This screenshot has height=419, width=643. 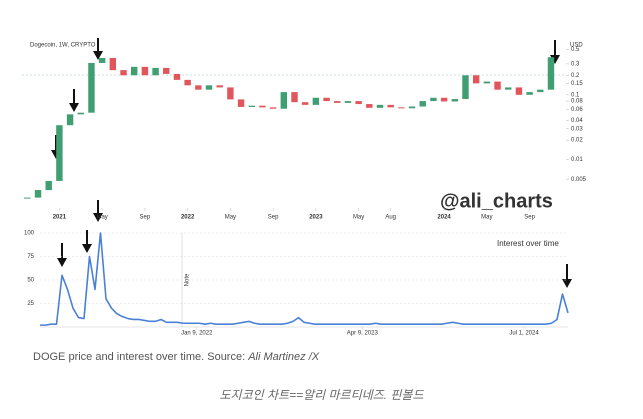 I want to click on footer: 도지코인 차트==알리 마르티네즈. 핀볼드, so click(x=321, y=395).